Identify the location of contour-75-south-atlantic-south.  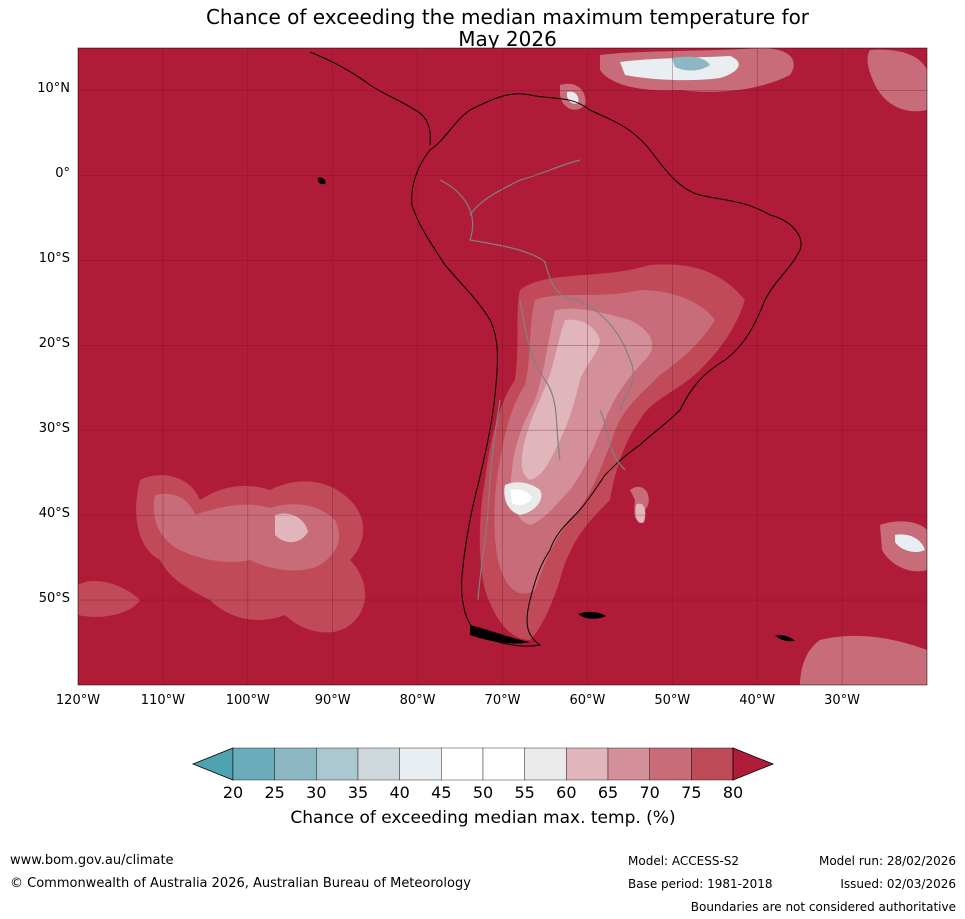
(863, 660).